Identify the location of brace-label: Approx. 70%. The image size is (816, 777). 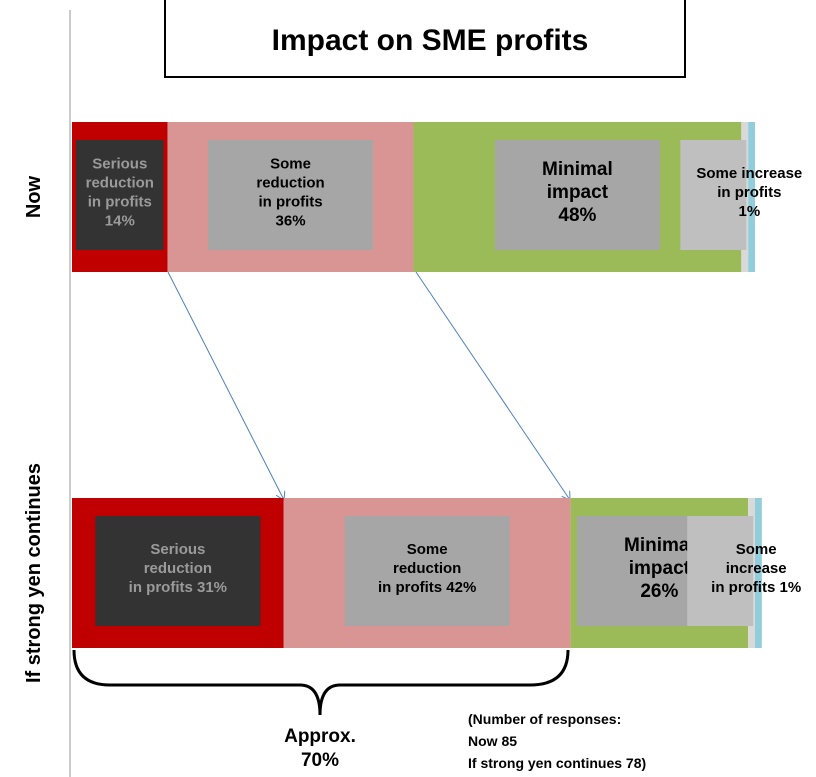
(320, 748).